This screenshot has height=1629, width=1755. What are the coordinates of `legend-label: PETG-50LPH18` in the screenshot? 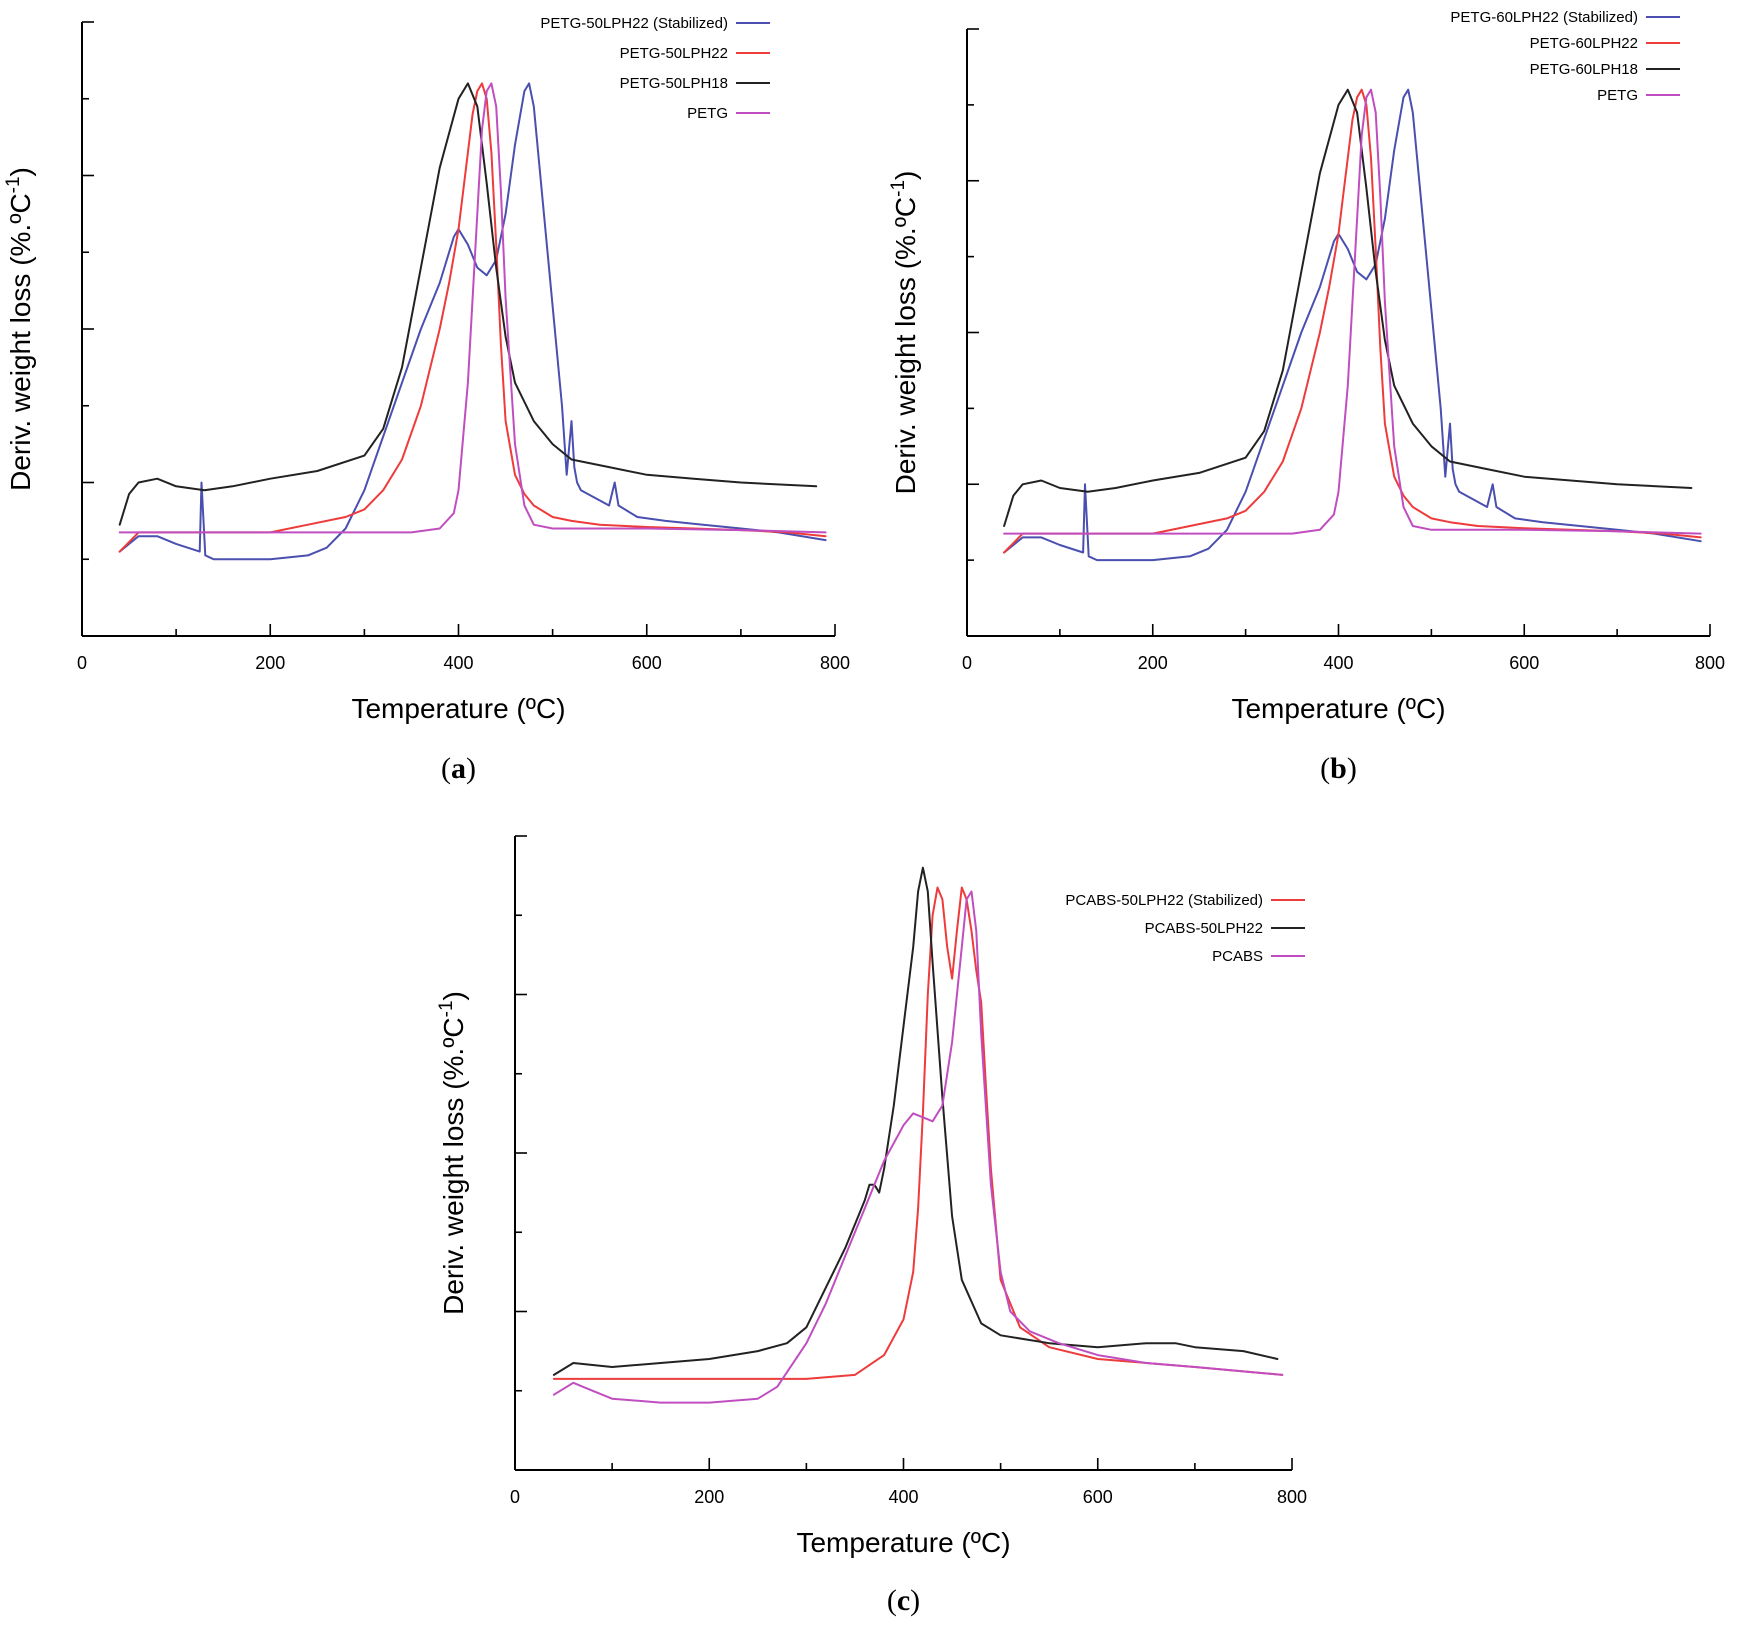 It's located at (674, 83).